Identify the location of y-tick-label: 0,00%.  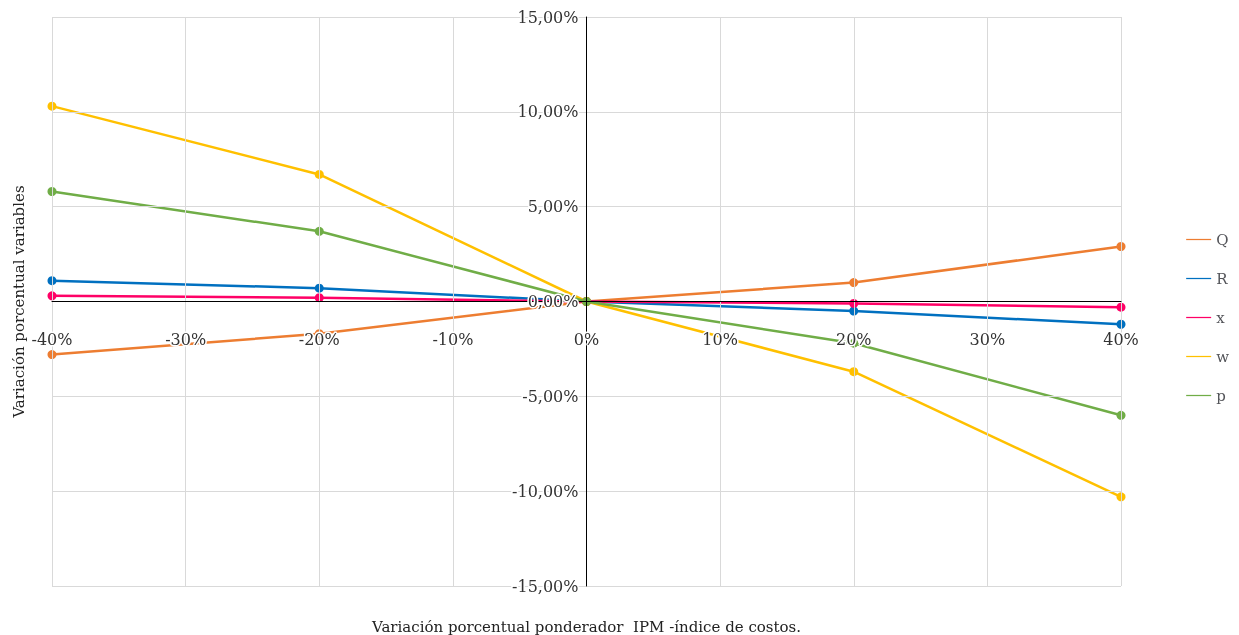
(553, 301).